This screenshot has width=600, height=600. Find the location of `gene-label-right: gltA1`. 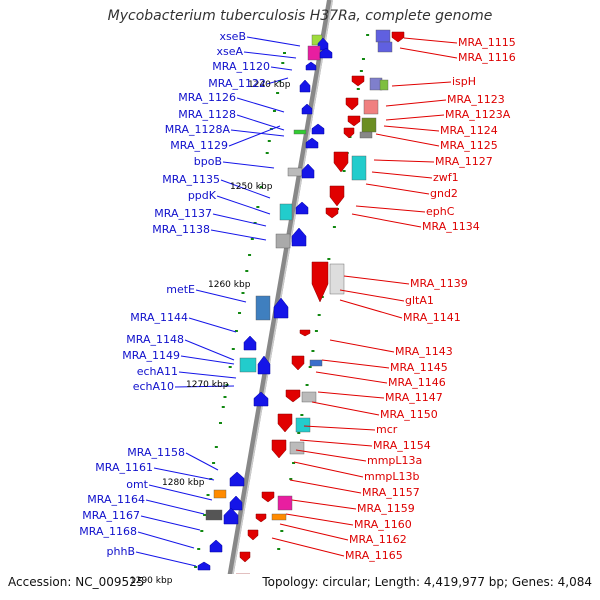

gene-label-right: gltA1 is located at coordinates (419, 300).